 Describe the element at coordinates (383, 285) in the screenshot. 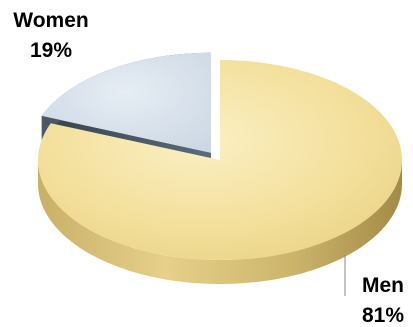

I see `label-men-name: Men` at that location.